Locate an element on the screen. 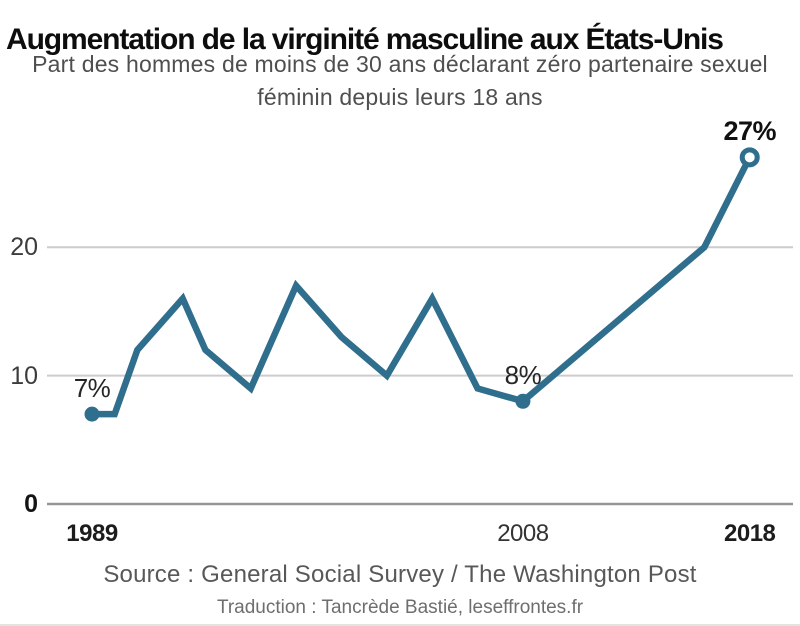  x-tick-label-2018: 2018 is located at coordinates (750, 533).